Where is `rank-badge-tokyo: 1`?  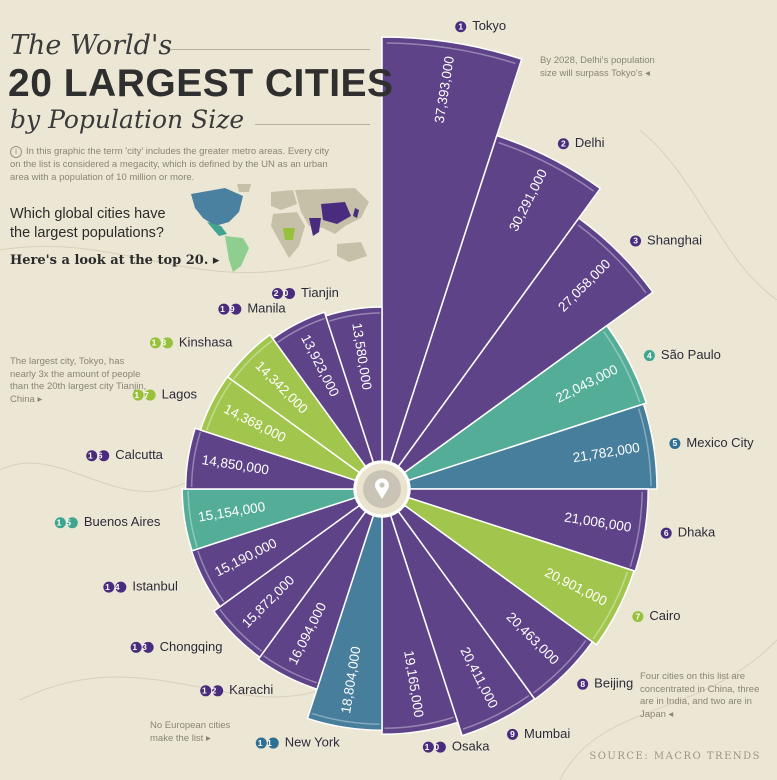 rank-badge-tokyo: 1 is located at coordinates (461, 27).